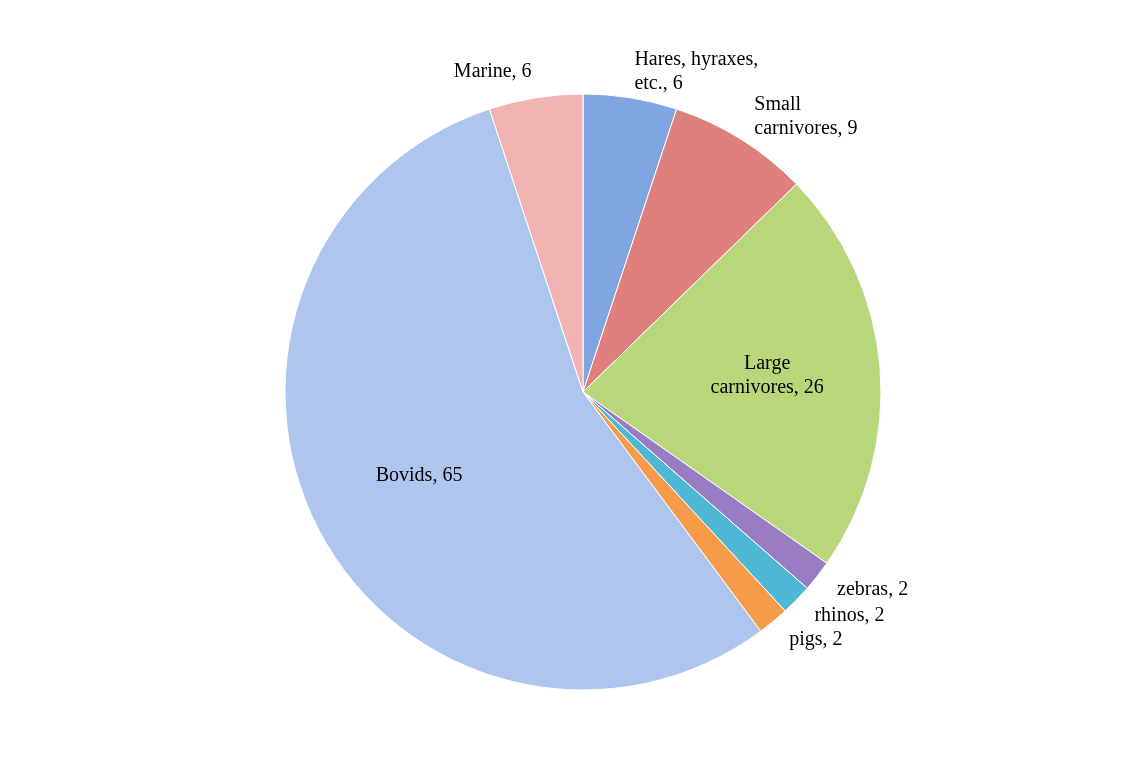  I want to click on slice-label: Hares, hyraxes, etc., 6, so click(696, 70).